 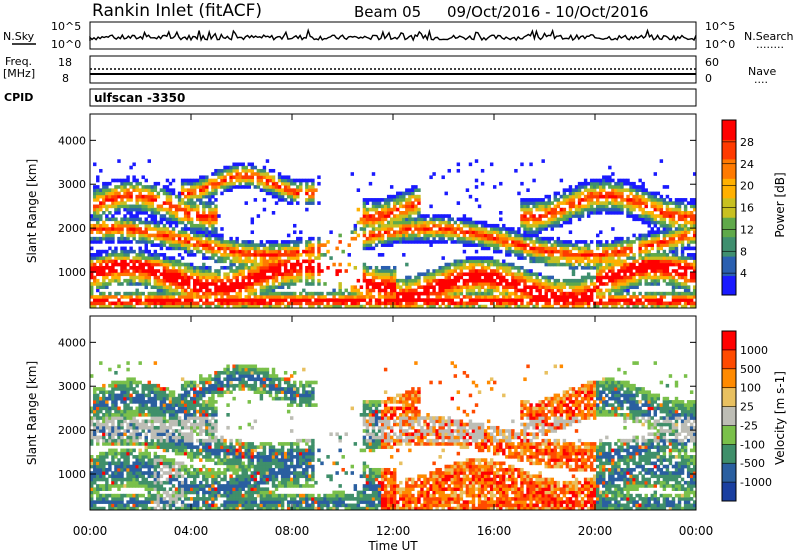 I want to click on colorbar-tick-label: 8, so click(x=743, y=251).